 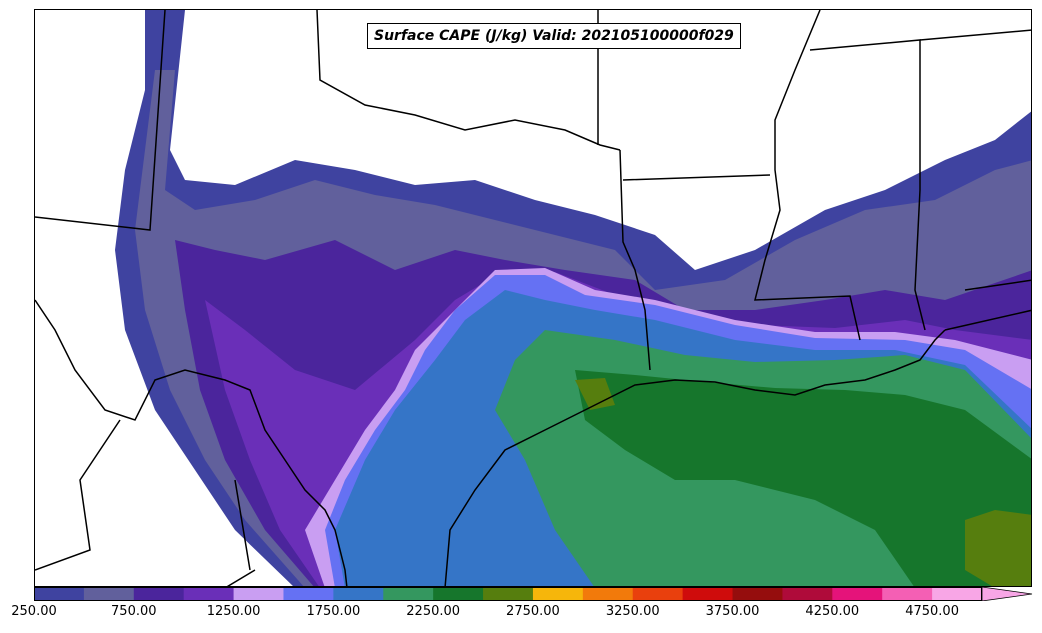 I want to click on mexico-state-lines, so click(x=145, y=502).